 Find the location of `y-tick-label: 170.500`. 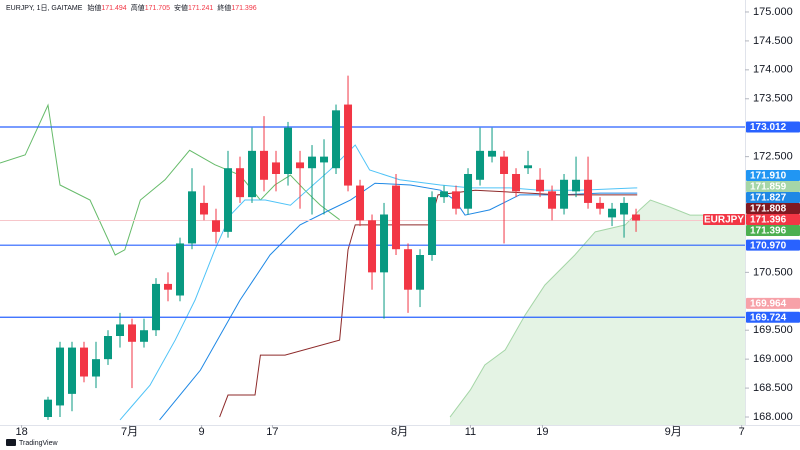

y-tick-label: 170.500 is located at coordinates (773, 272).